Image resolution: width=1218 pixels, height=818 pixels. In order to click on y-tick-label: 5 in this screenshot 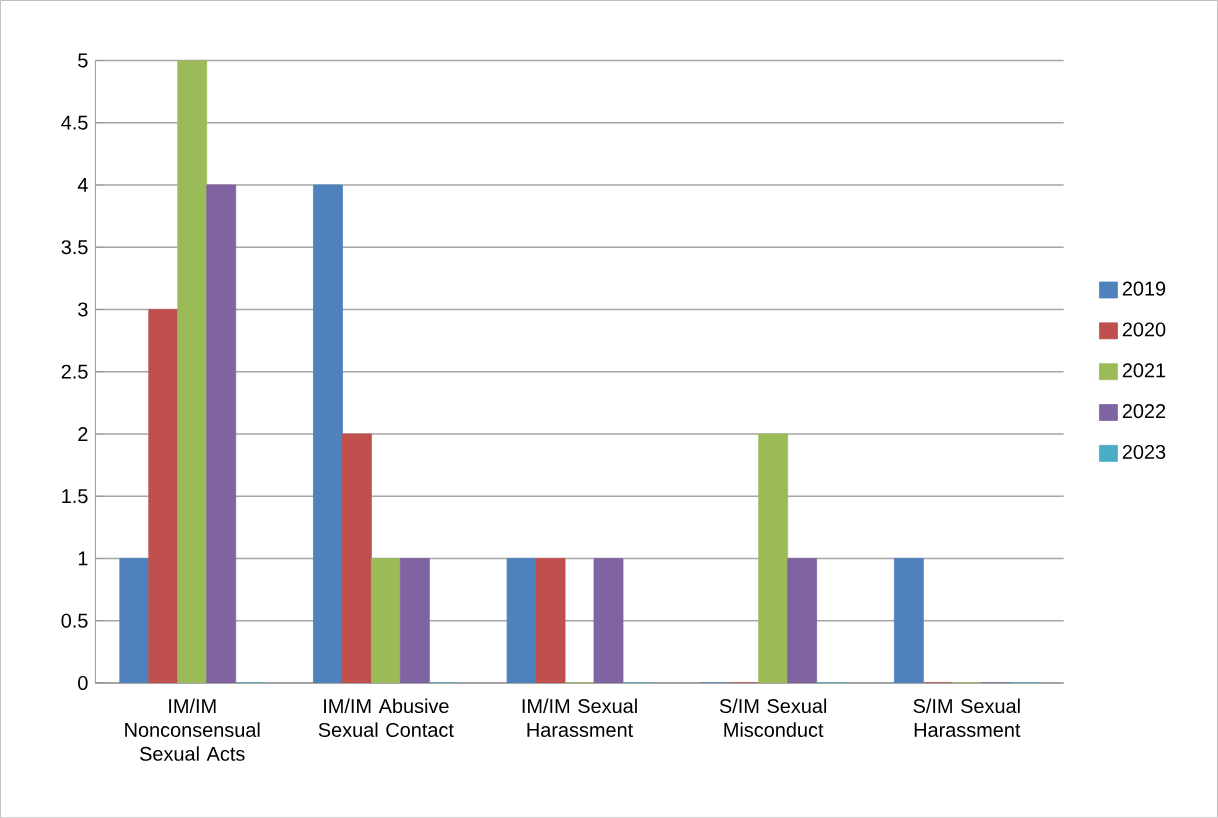, I will do `click(83, 60)`.